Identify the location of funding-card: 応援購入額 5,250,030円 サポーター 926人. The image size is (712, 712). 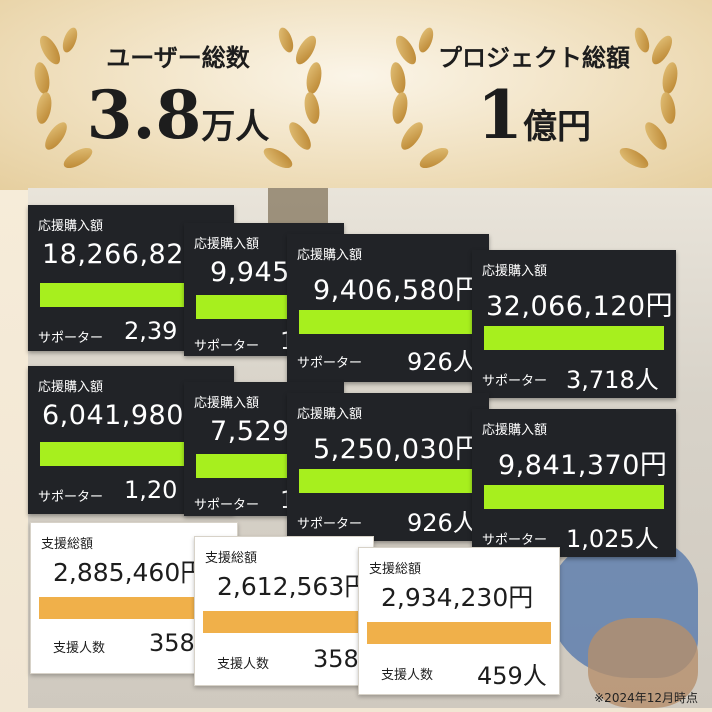
(388, 467).